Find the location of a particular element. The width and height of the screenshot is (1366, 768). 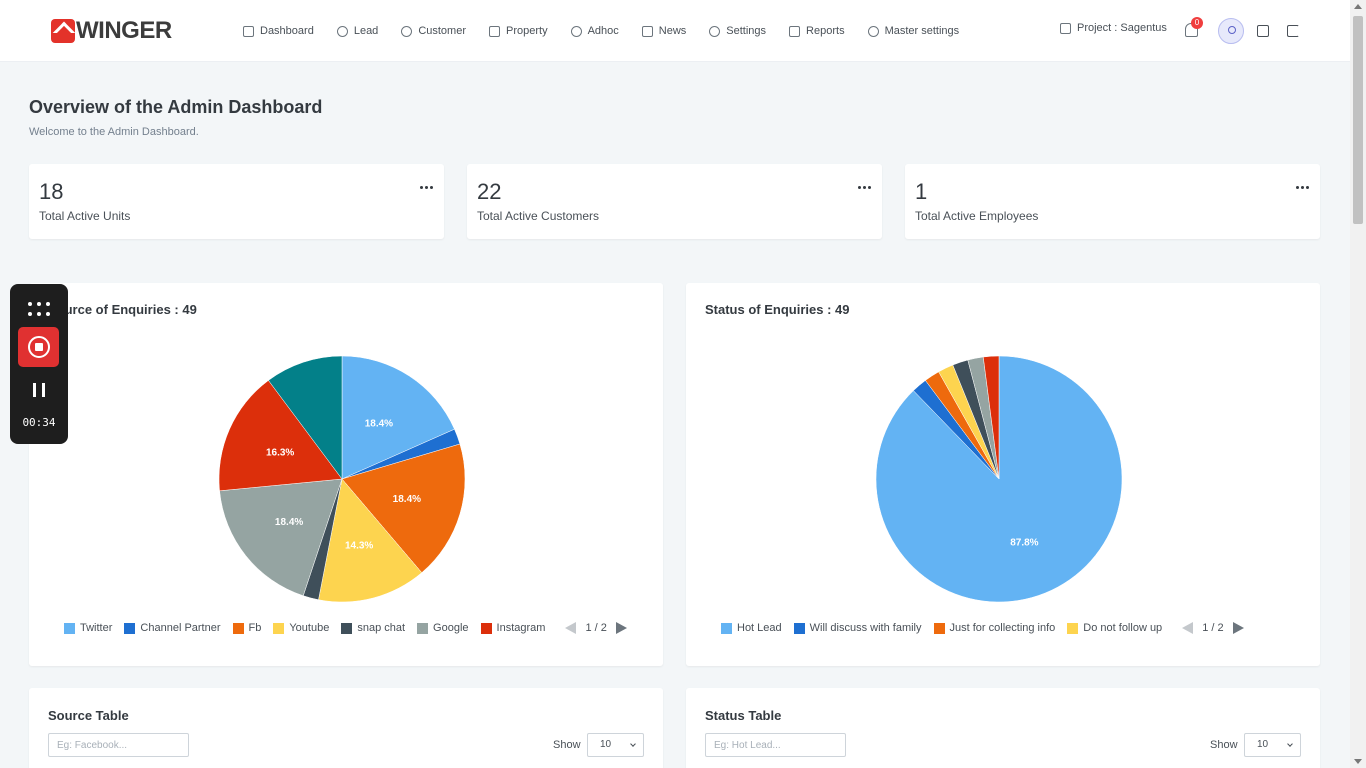

status-table-card: Status Table Show 10 is located at coordinates (1003, 728).